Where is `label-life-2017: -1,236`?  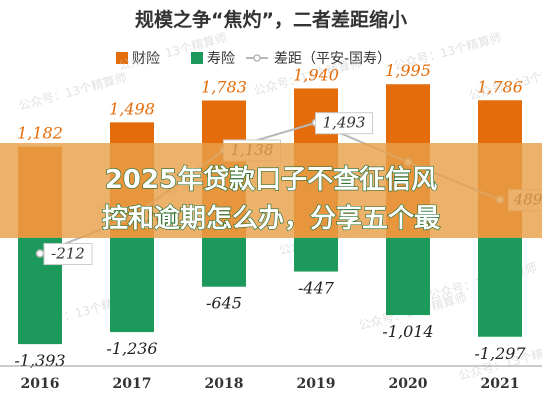 label-life-2017: -1,236 is located at coordinates (131, 348).